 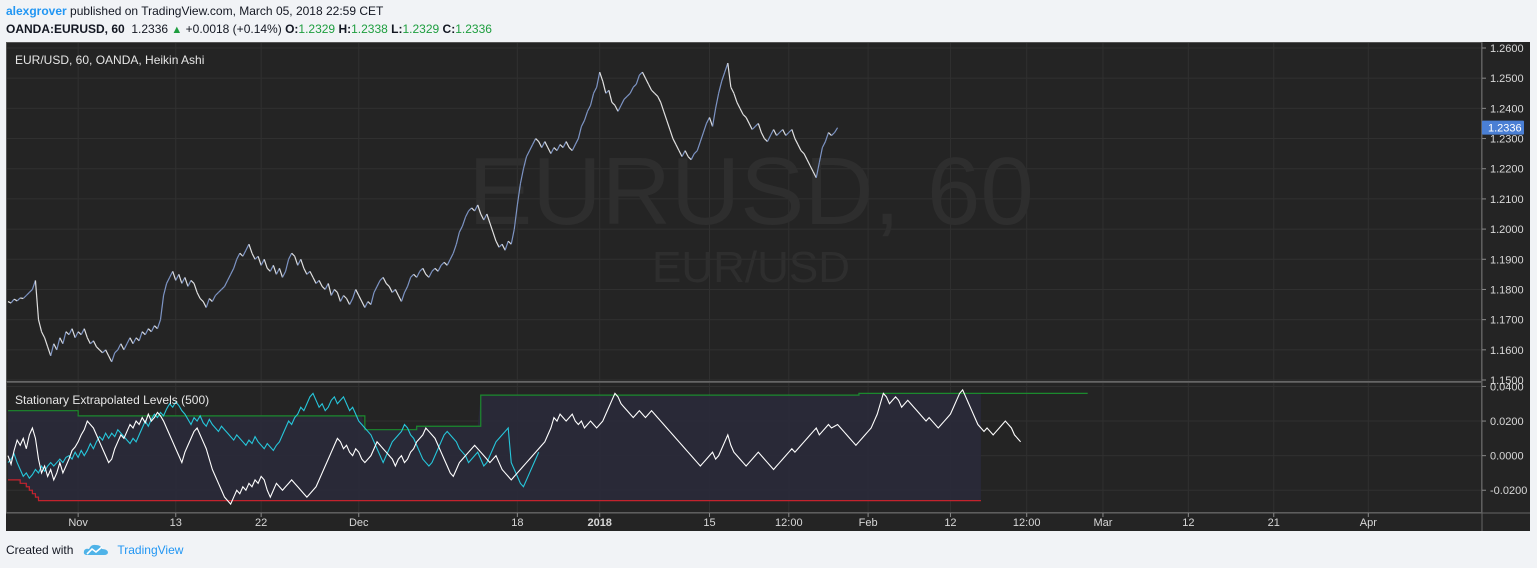 I want to click on created-with-text: Created with, so click(x=40, y=550).